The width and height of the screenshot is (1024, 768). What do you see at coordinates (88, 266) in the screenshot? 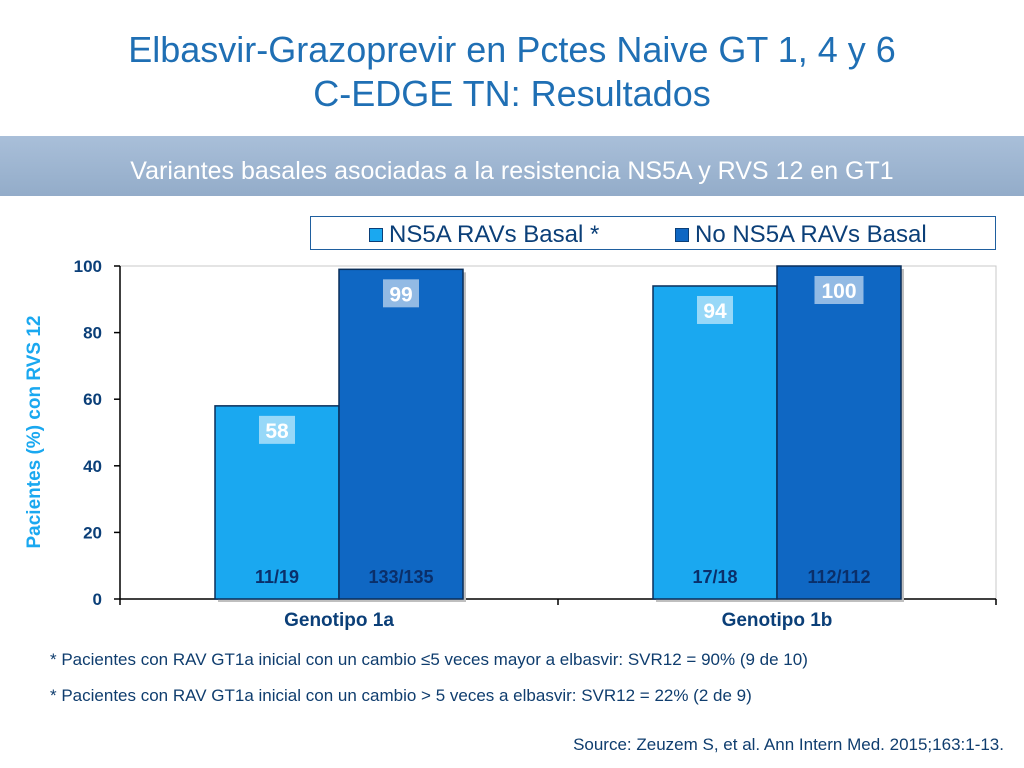
I see `y-tick-label: 100` at bounding box center [88, 266].